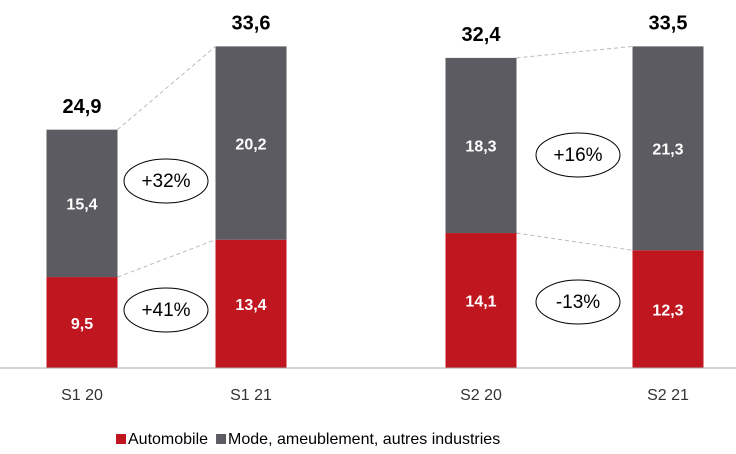  I want to click on annotation: -13%, so click(578, 302).